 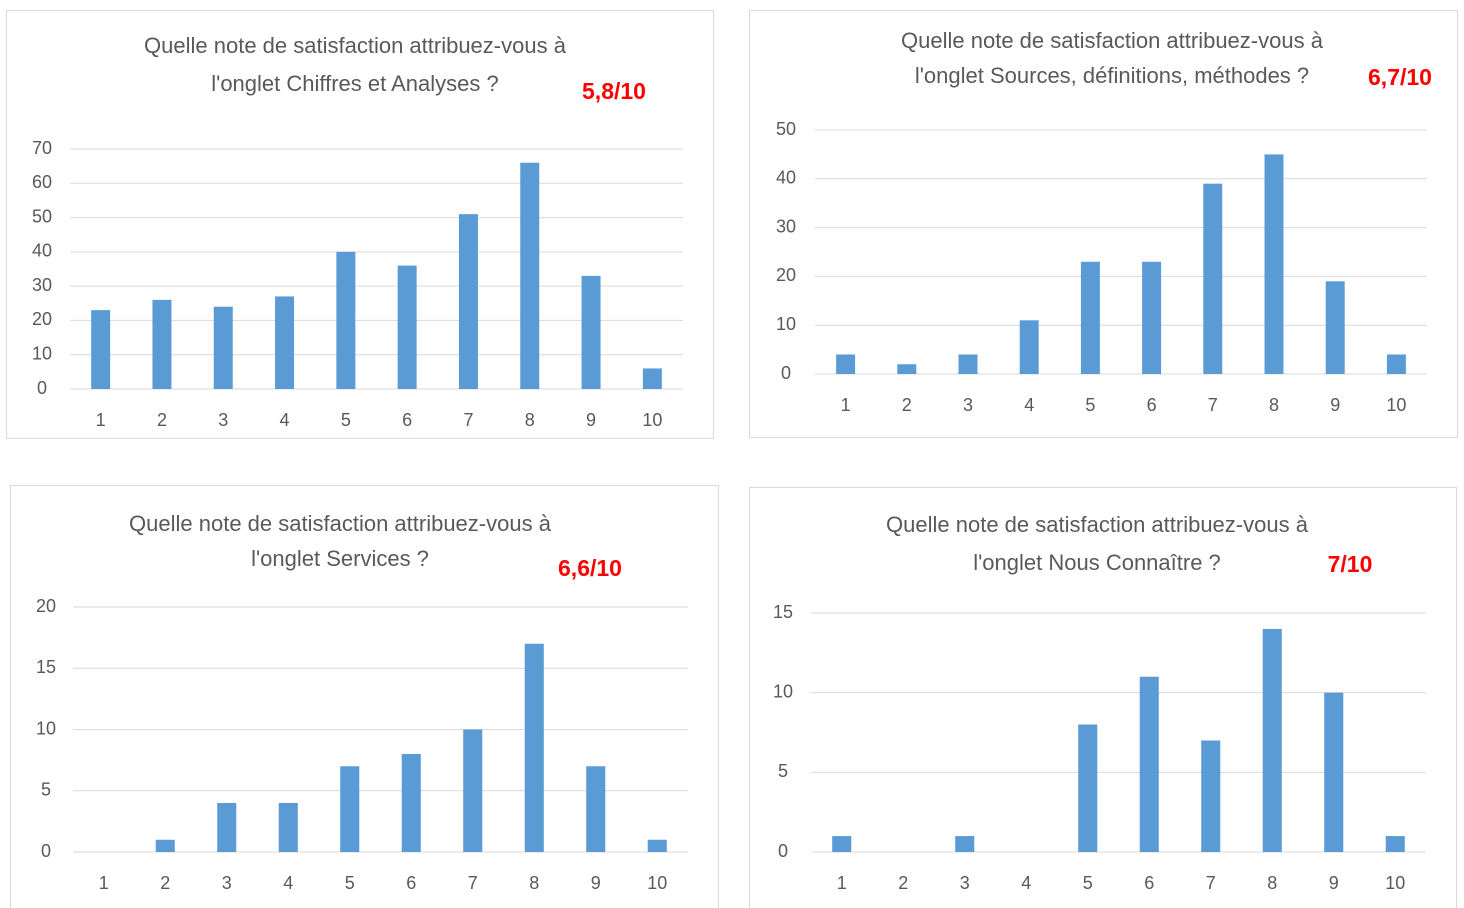 What do you see at coordinates (42, 182) in the screenshot?
I see `y-tick-label: 60` at bounding box center [42, 182].